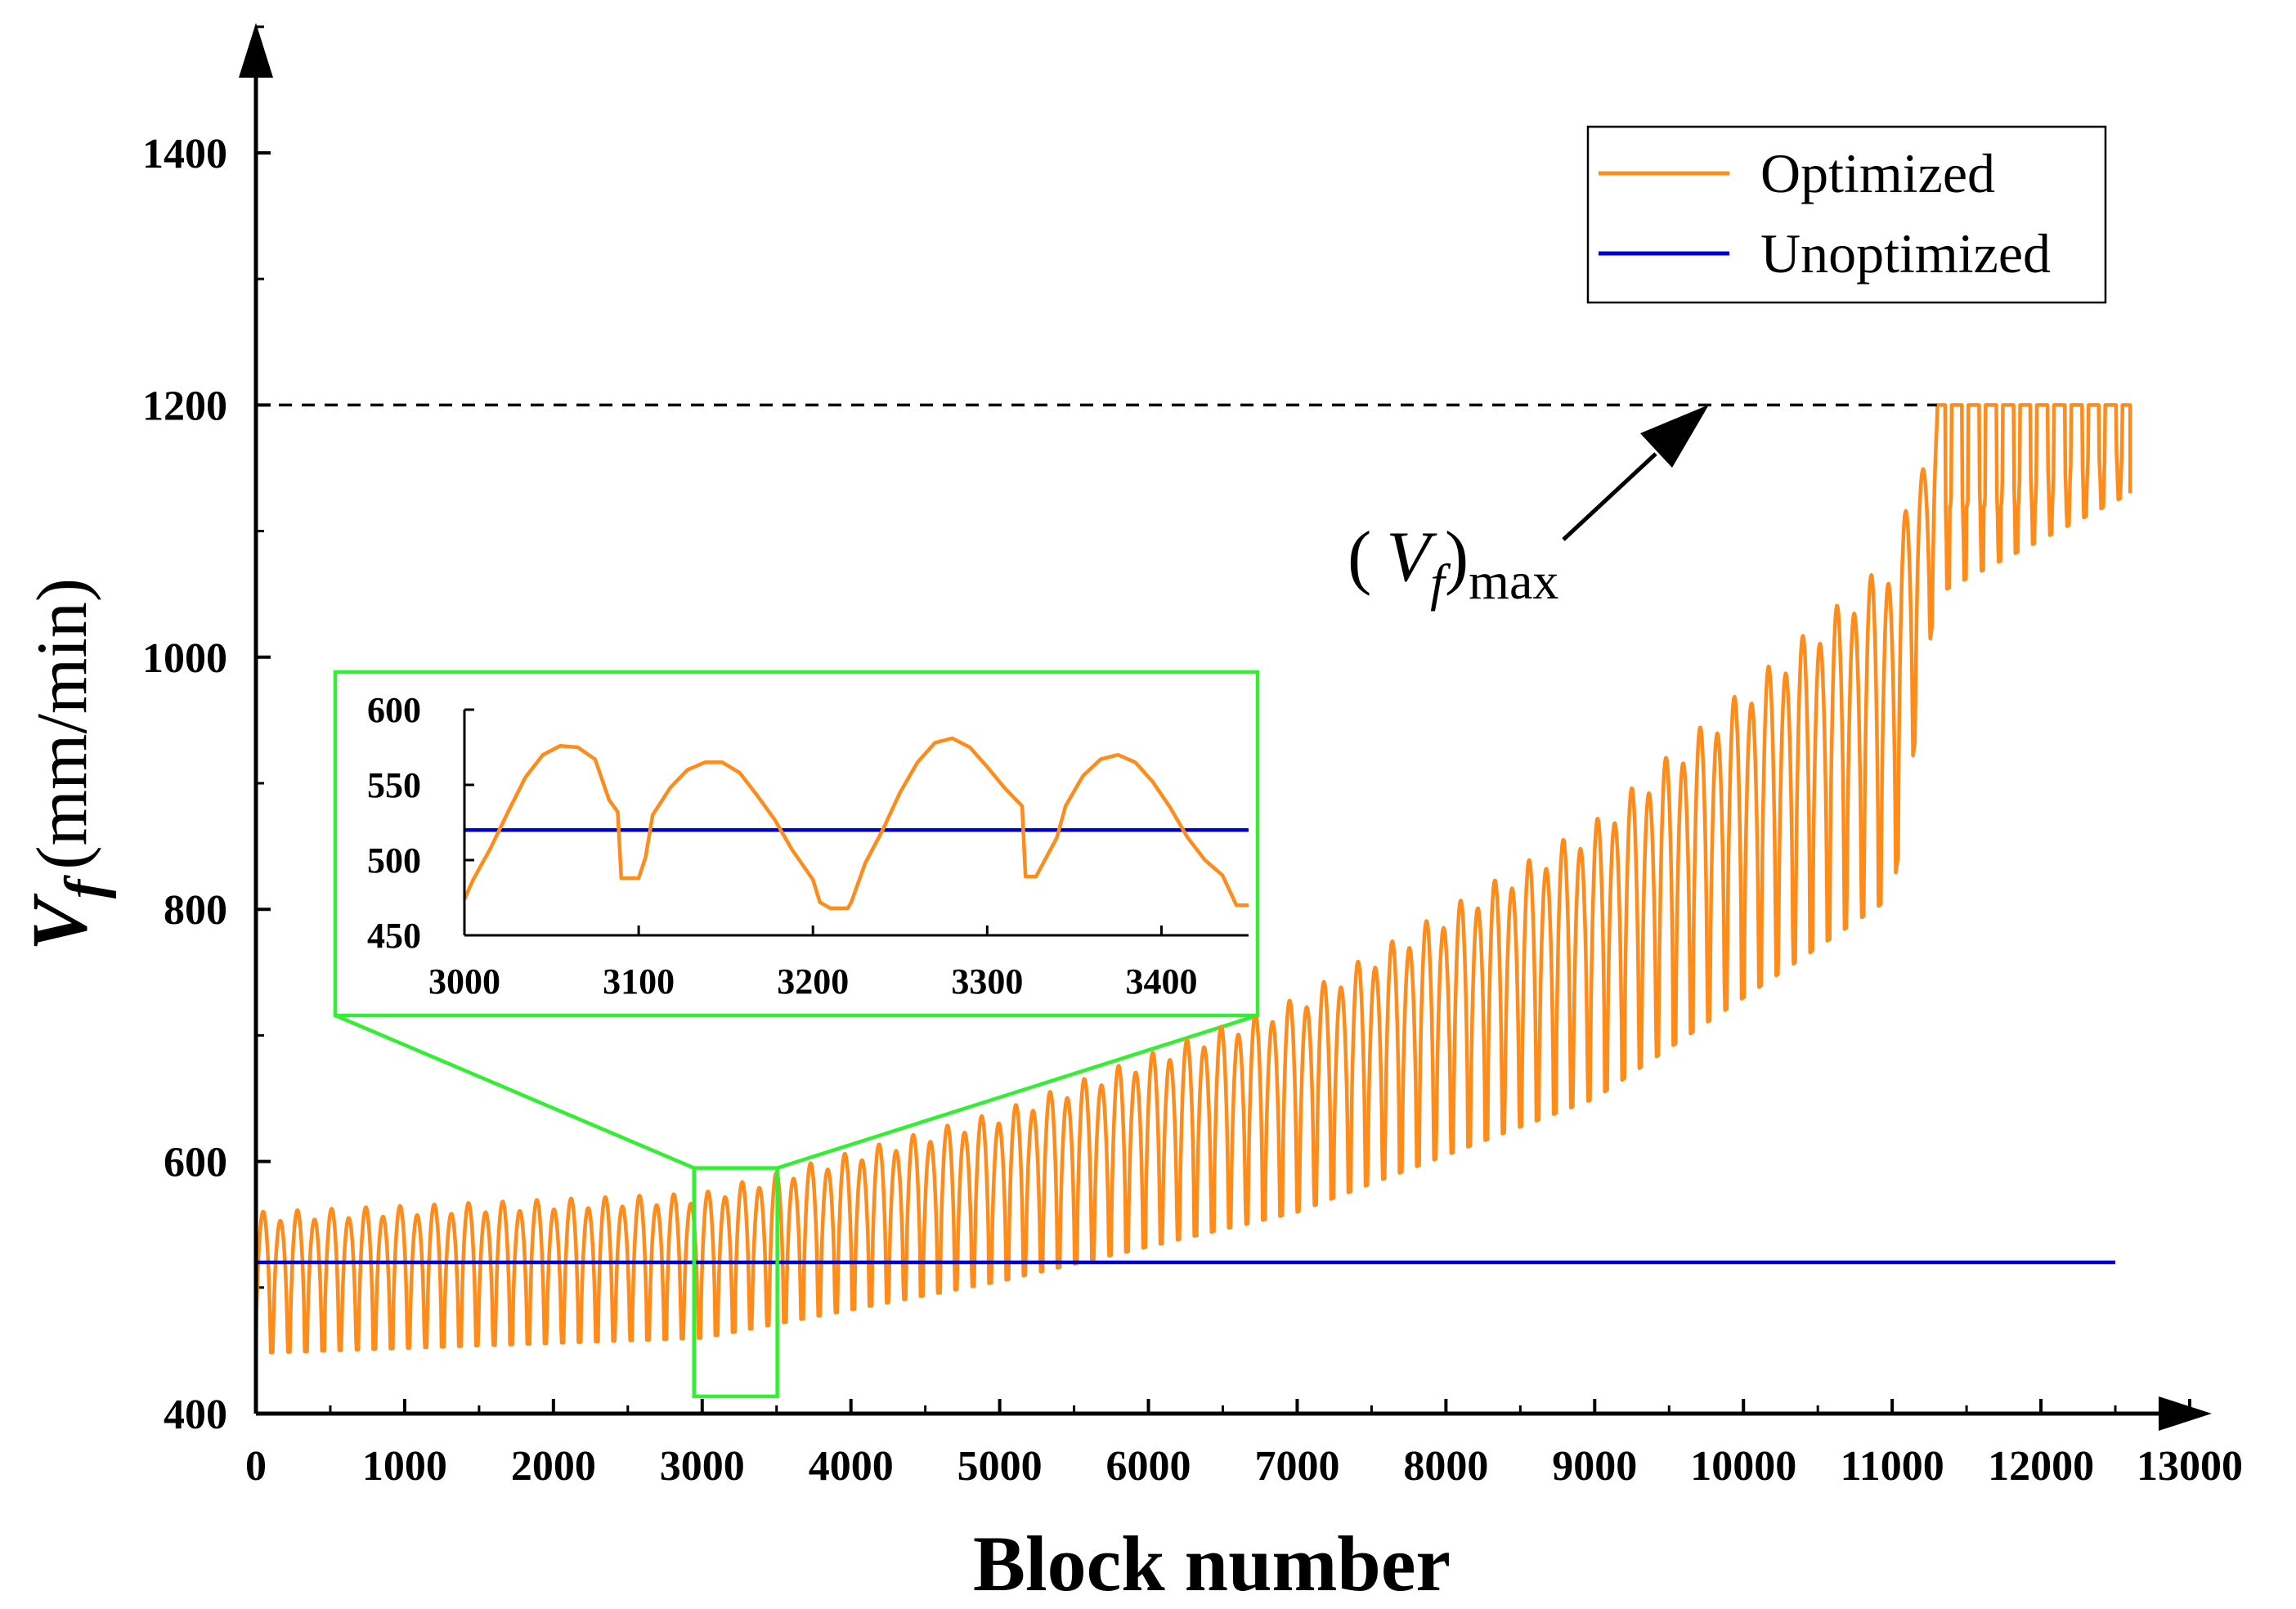  What do you see at coordinates (1212, 1563) in the screenshot?
I see `x-axis-title: Block number` at bounding box center [1212, 1563].